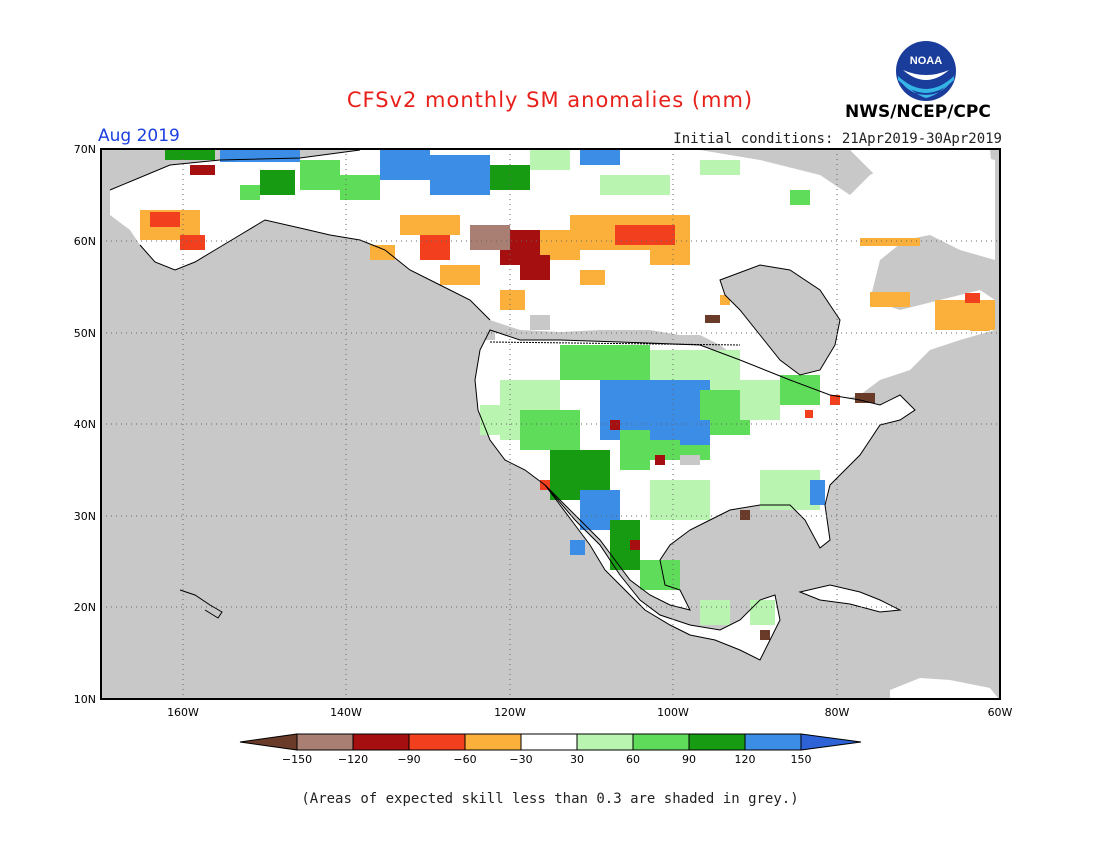 The image size is (1100, 850). Describe the element at coordinates (85, 333) in the screenshot. I see `lat-label: 50N` at that location.